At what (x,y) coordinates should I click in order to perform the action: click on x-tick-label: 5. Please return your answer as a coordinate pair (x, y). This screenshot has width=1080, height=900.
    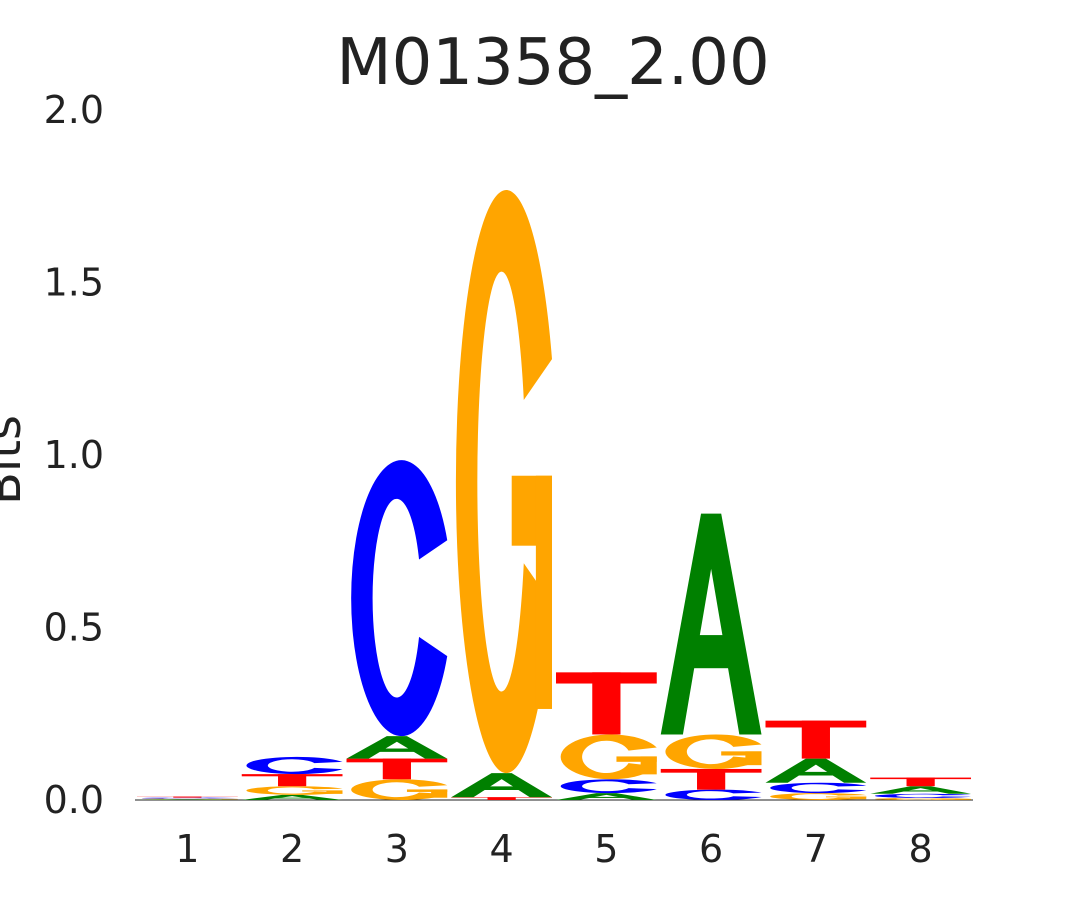
    Looking at the image, I should click on (606, 849).